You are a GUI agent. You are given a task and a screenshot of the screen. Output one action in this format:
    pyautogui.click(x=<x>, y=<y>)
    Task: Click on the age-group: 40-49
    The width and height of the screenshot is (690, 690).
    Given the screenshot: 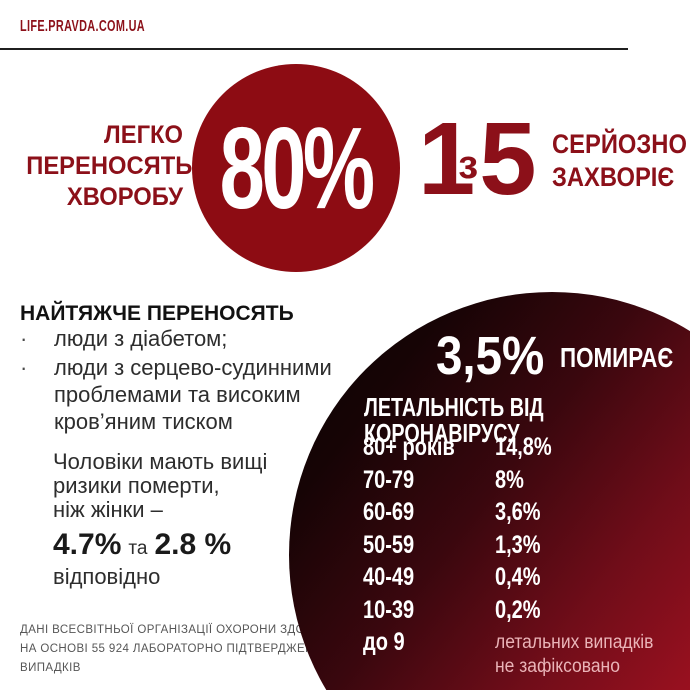 What is the action you would take?
    pyautogui.click(x=389, y=577)
    